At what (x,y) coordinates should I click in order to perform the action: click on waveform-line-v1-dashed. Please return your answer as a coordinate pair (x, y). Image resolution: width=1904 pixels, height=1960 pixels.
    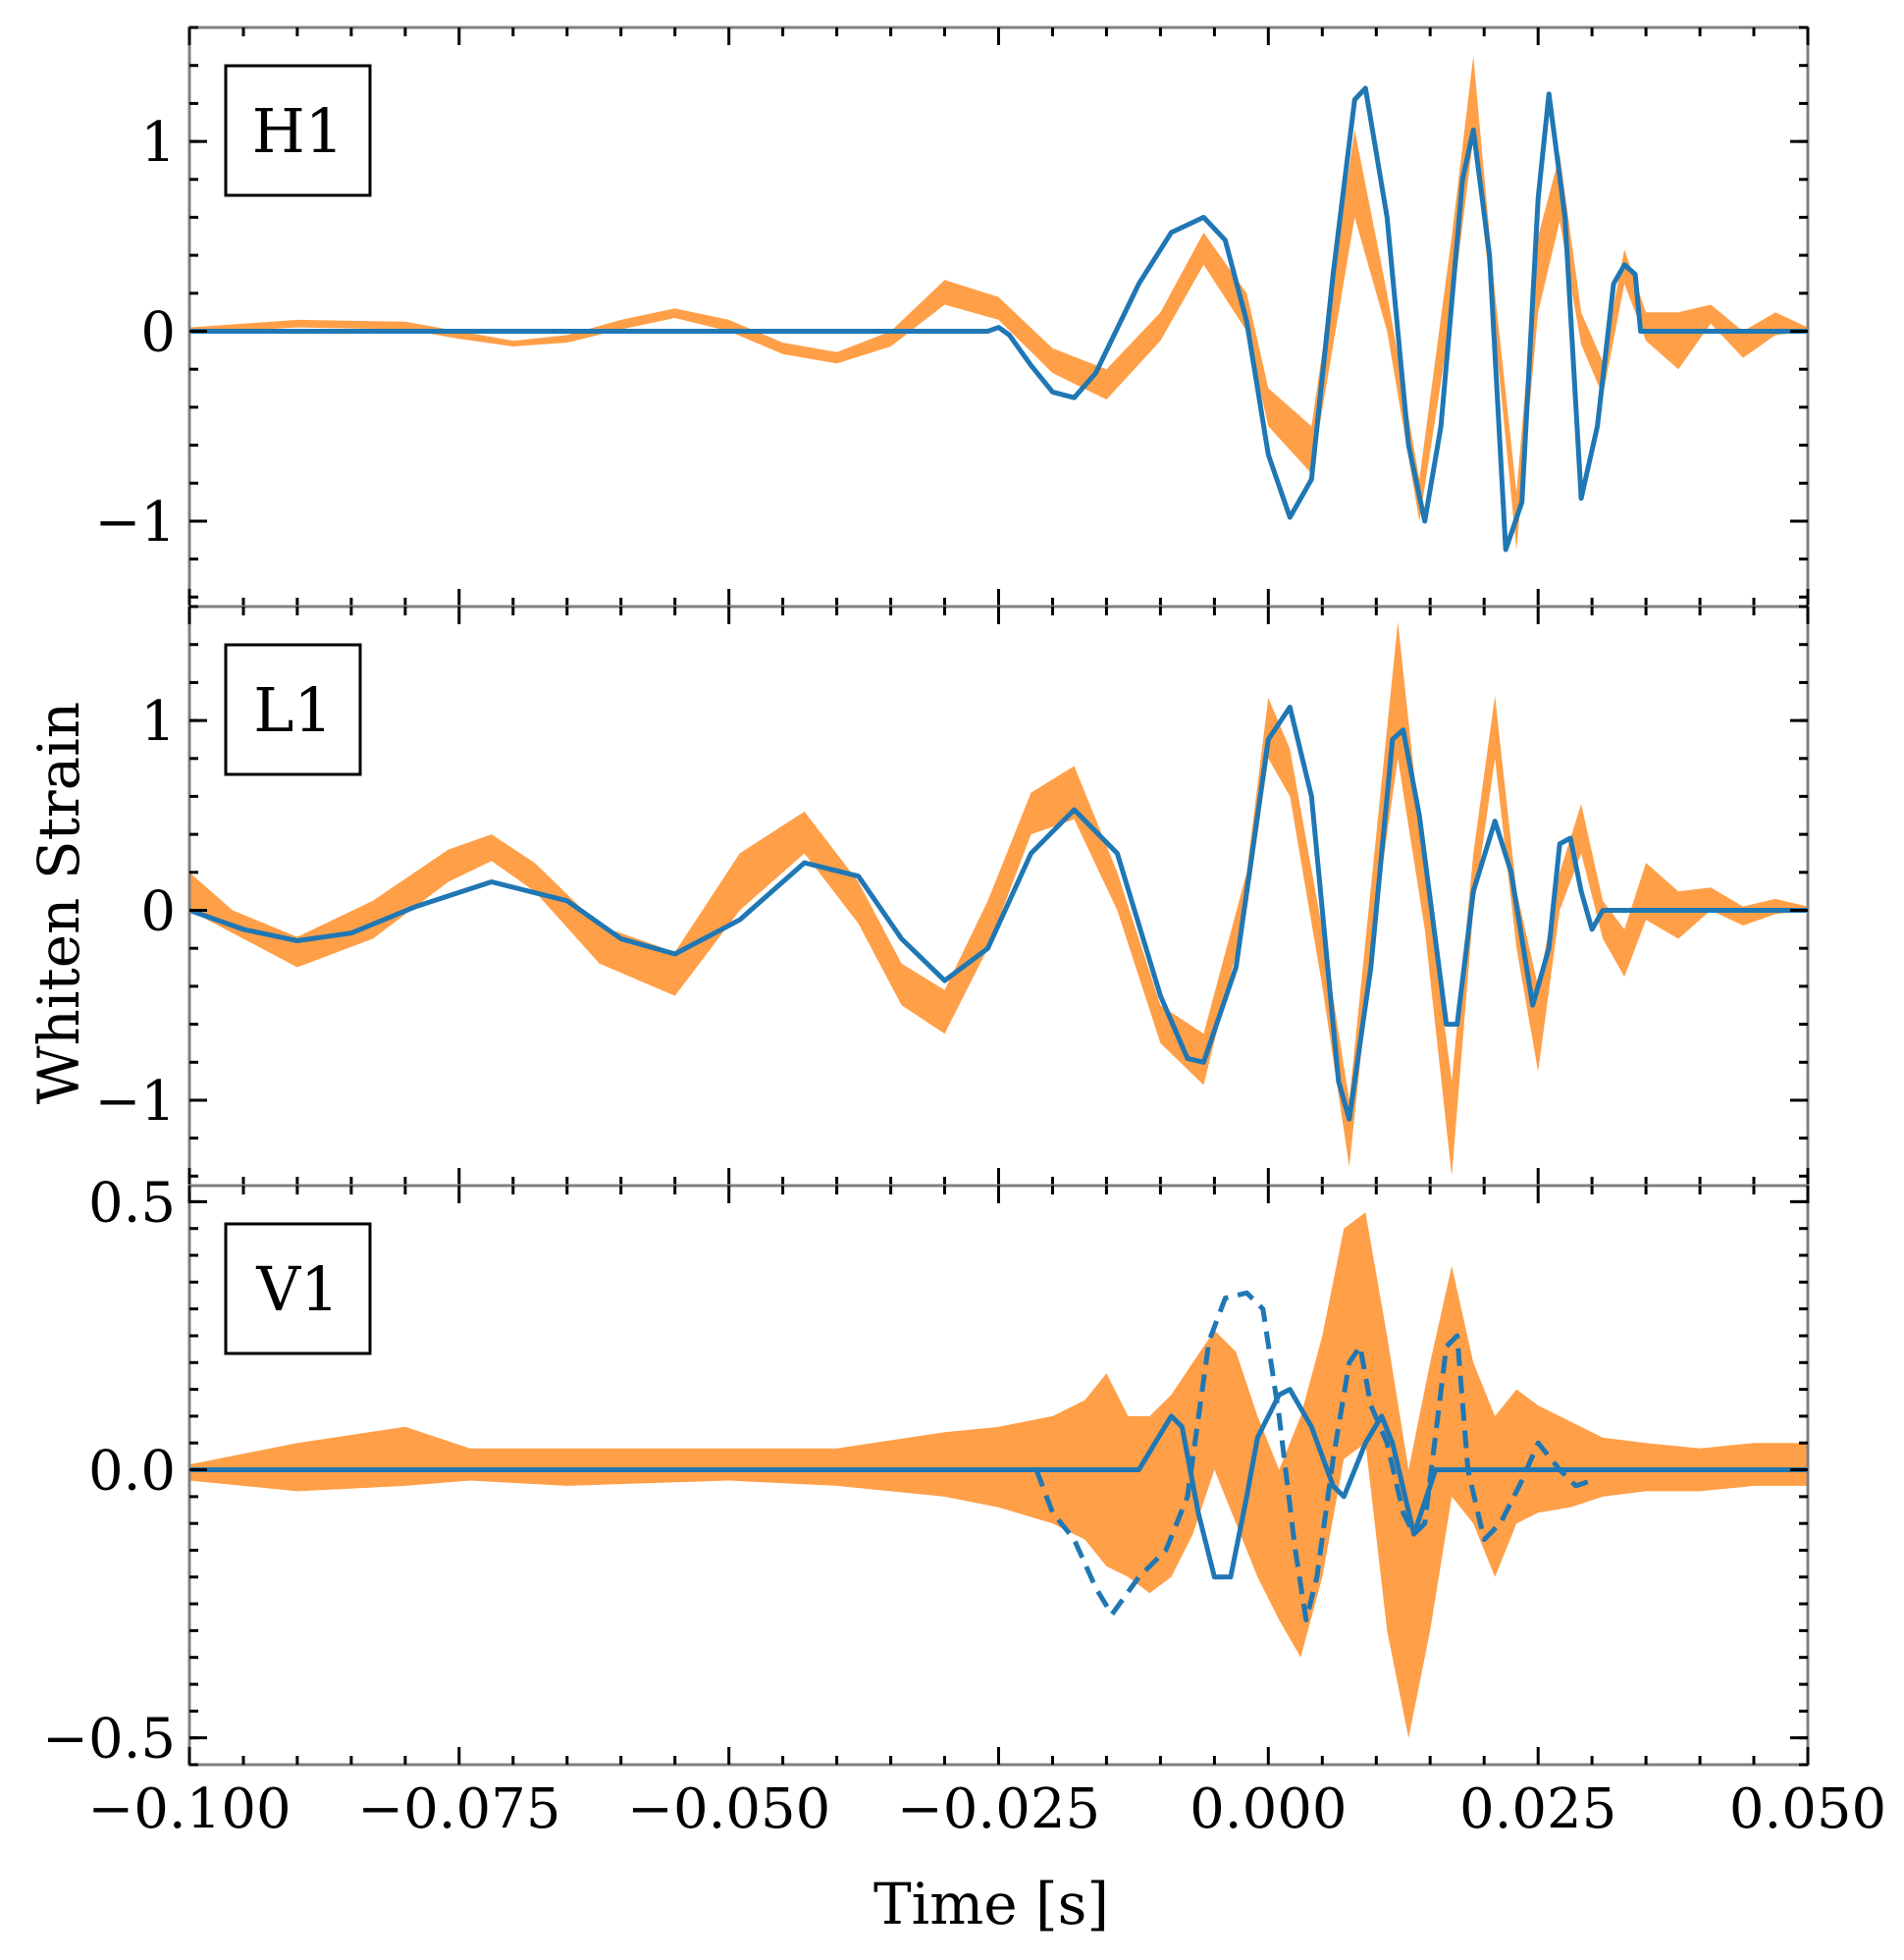
    Looking at the image, I should click on (1313, 1456).